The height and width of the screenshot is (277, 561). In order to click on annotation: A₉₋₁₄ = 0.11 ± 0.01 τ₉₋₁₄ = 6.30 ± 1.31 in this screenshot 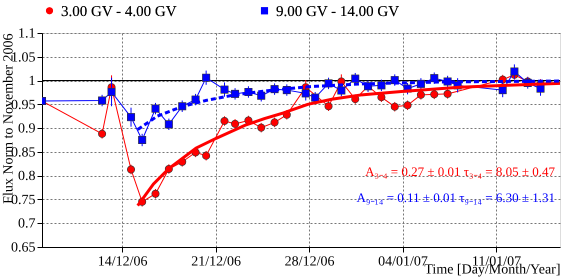, I will do `click(455, 197)`.